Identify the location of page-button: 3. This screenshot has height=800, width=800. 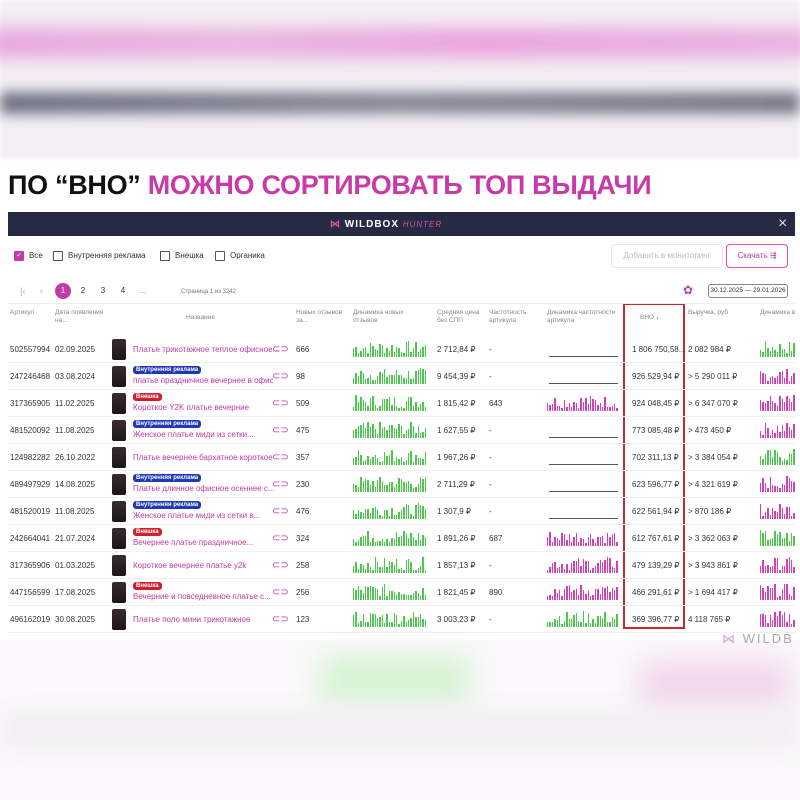
(103, 290).